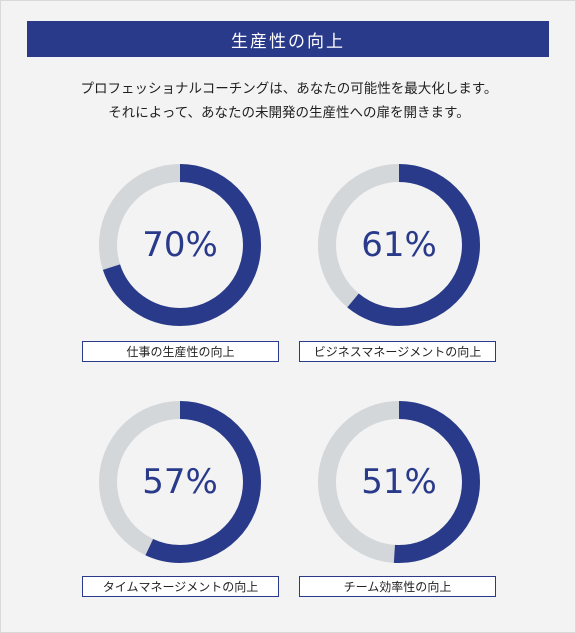  What do you see at coordinates (397, 351) in the screenshot?
I see `stat-label: ビジネスマネージメントの向上` at bounding box center [397, 351].